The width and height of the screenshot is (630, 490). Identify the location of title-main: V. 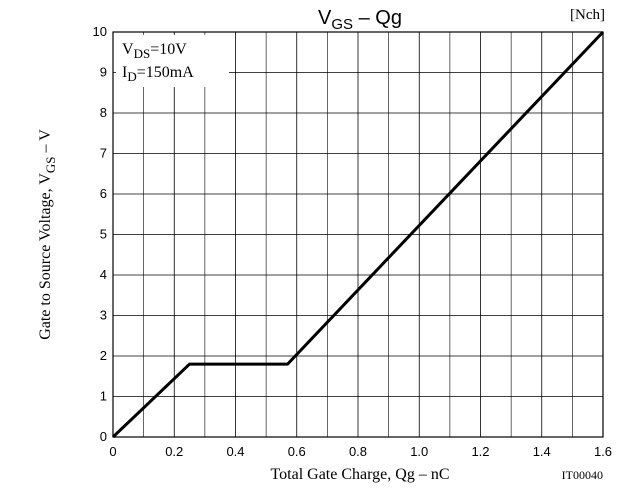
(325, 18).